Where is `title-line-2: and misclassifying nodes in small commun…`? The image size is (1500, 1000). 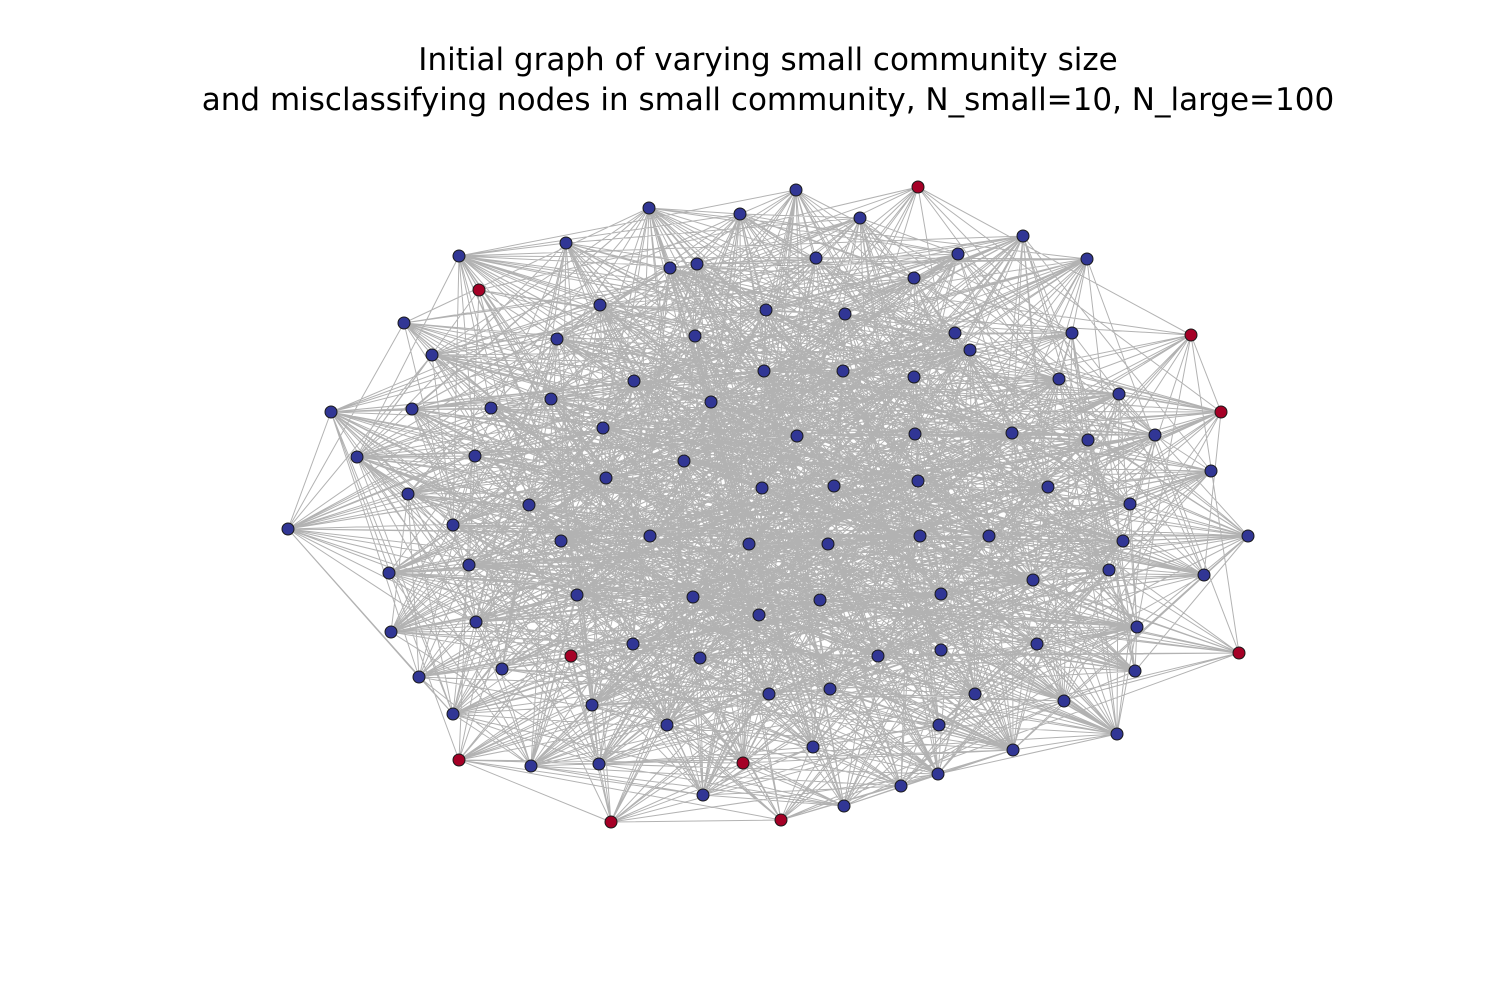 title-line-2: and misclassifying nodes in small commun… is located at coordinates (768, 100).